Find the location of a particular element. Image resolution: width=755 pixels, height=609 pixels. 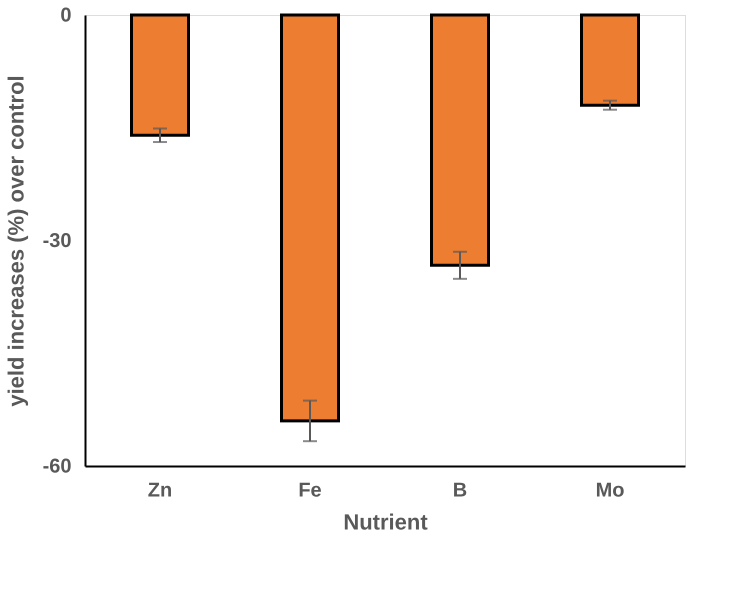

x-tick-label: Mo is located at coordinates (610, 491).